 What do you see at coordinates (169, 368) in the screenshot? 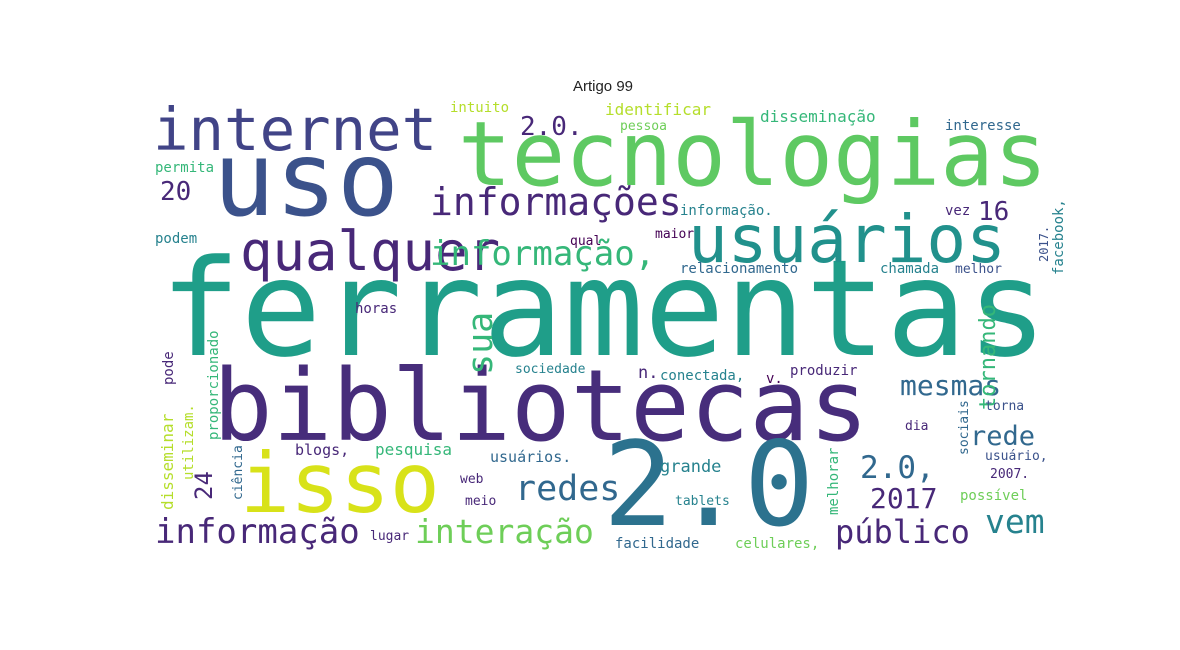
I see `word: pode` at bounding box center [169, 368].